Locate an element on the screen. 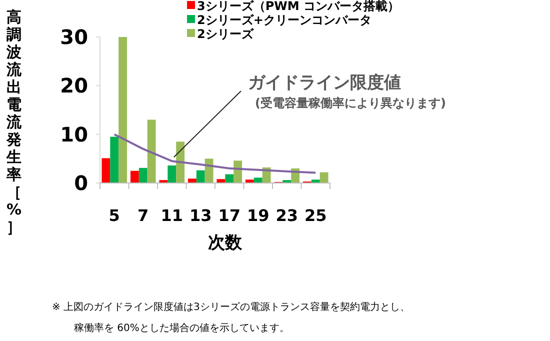 Image resolution: width=550 pixels, height=341 pixels. x-tick-label: 19 is located at coordinates (258, 215).